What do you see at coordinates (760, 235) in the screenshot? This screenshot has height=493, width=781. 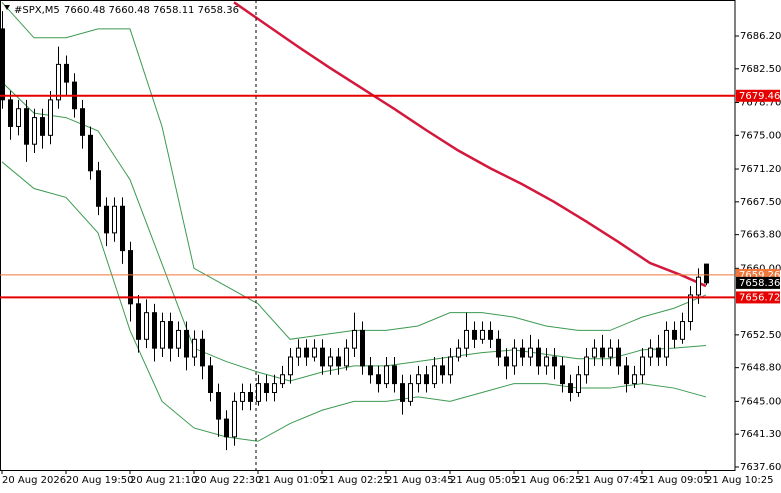 I see `y-tick-label: 7663.80` at bounding box center [760, 235].